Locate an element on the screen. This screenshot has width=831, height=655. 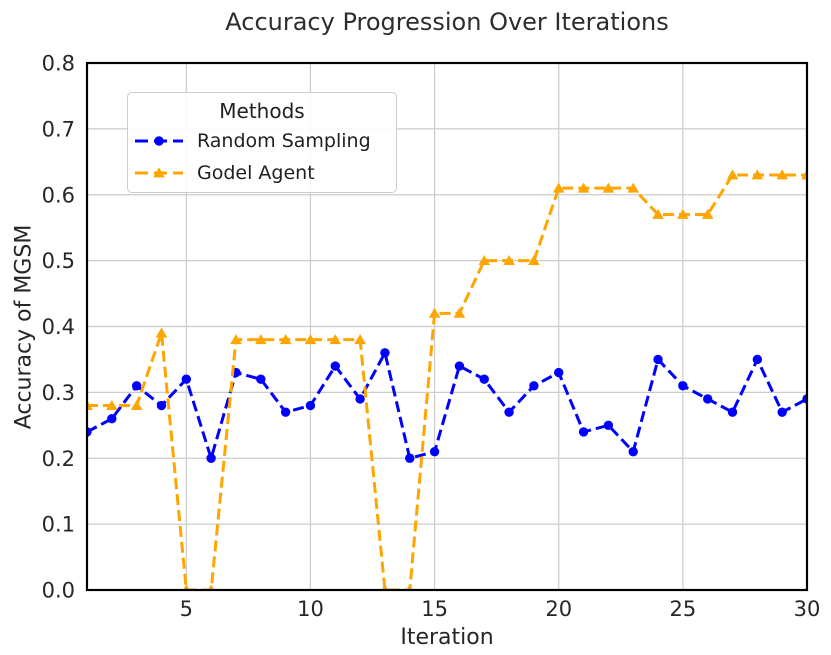
legend: Methods Random Sampling Godel Agent is located at coordinates (262, 142).